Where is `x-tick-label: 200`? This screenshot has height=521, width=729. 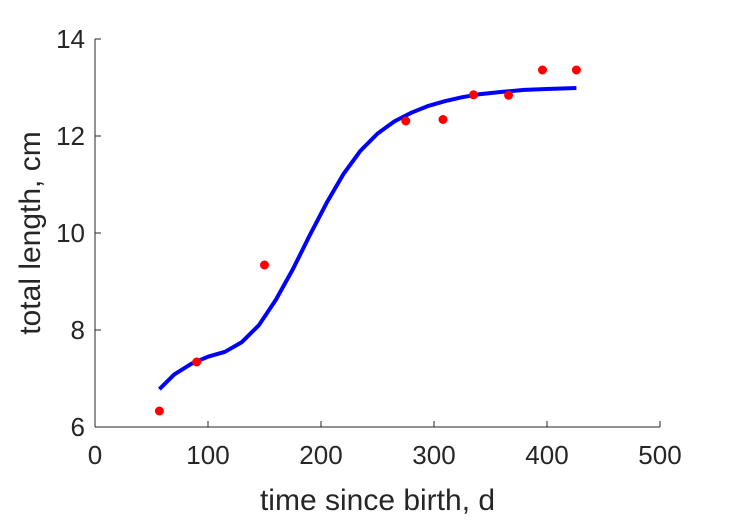
x-tick-label: 200 is located at coordinates (320, 455).